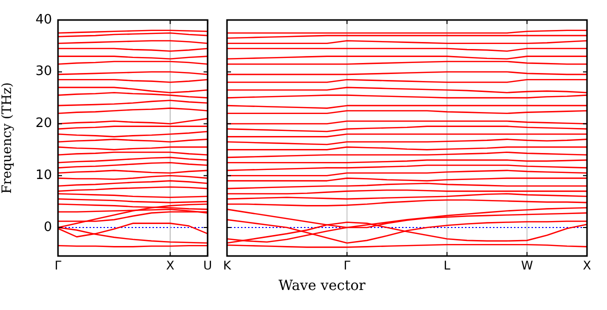 This screenshot has width=607, height=310. What do you see at coordinates (207, 265) in the screenshot?
I see `x-tick-label: U` at bounding box center [207, 265].